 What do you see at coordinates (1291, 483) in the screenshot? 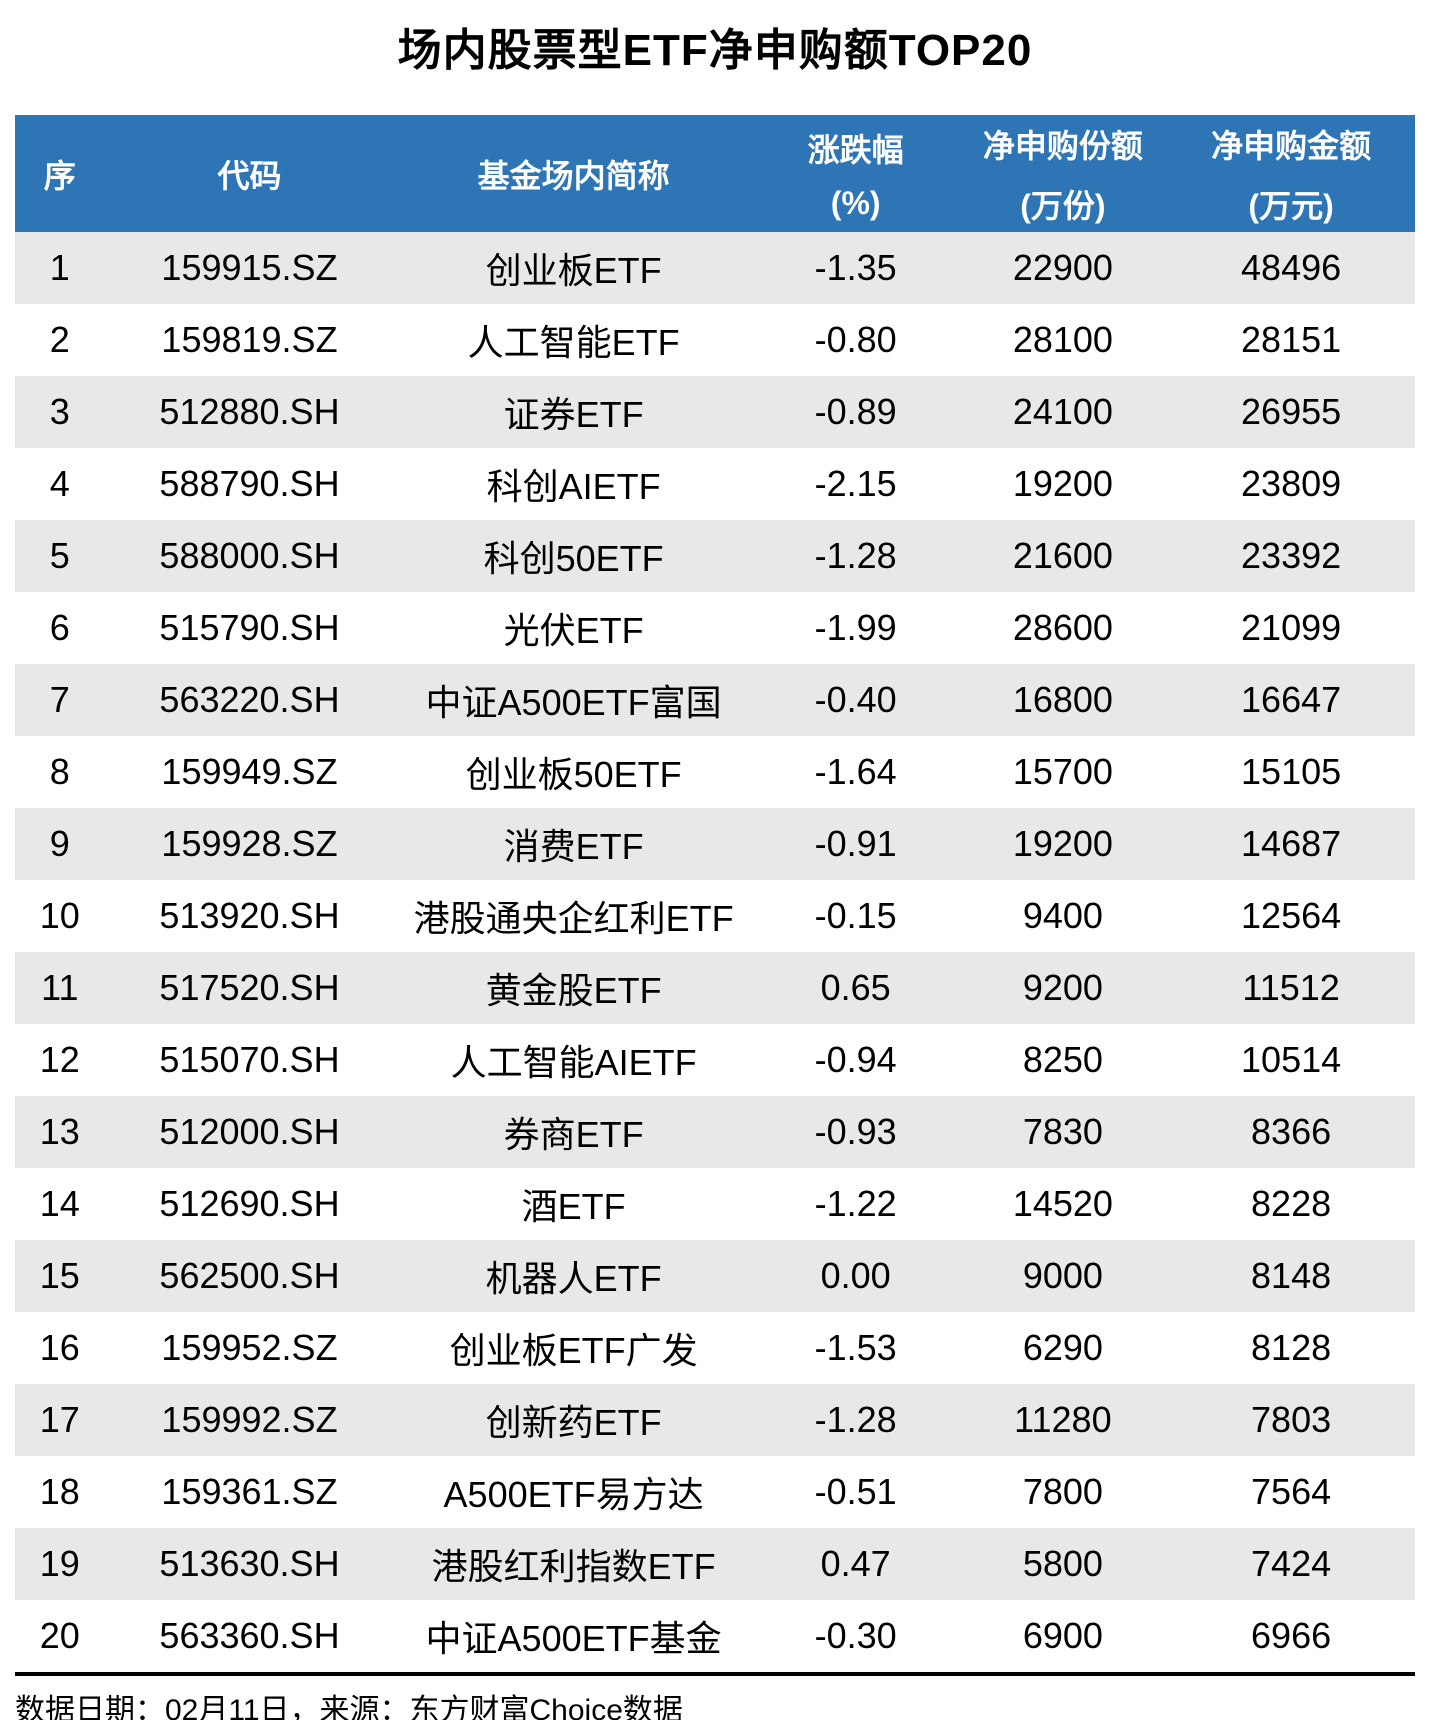
I see `cell-net_subscription_amount_wan: 23809` at bounding box center [1291, 483].